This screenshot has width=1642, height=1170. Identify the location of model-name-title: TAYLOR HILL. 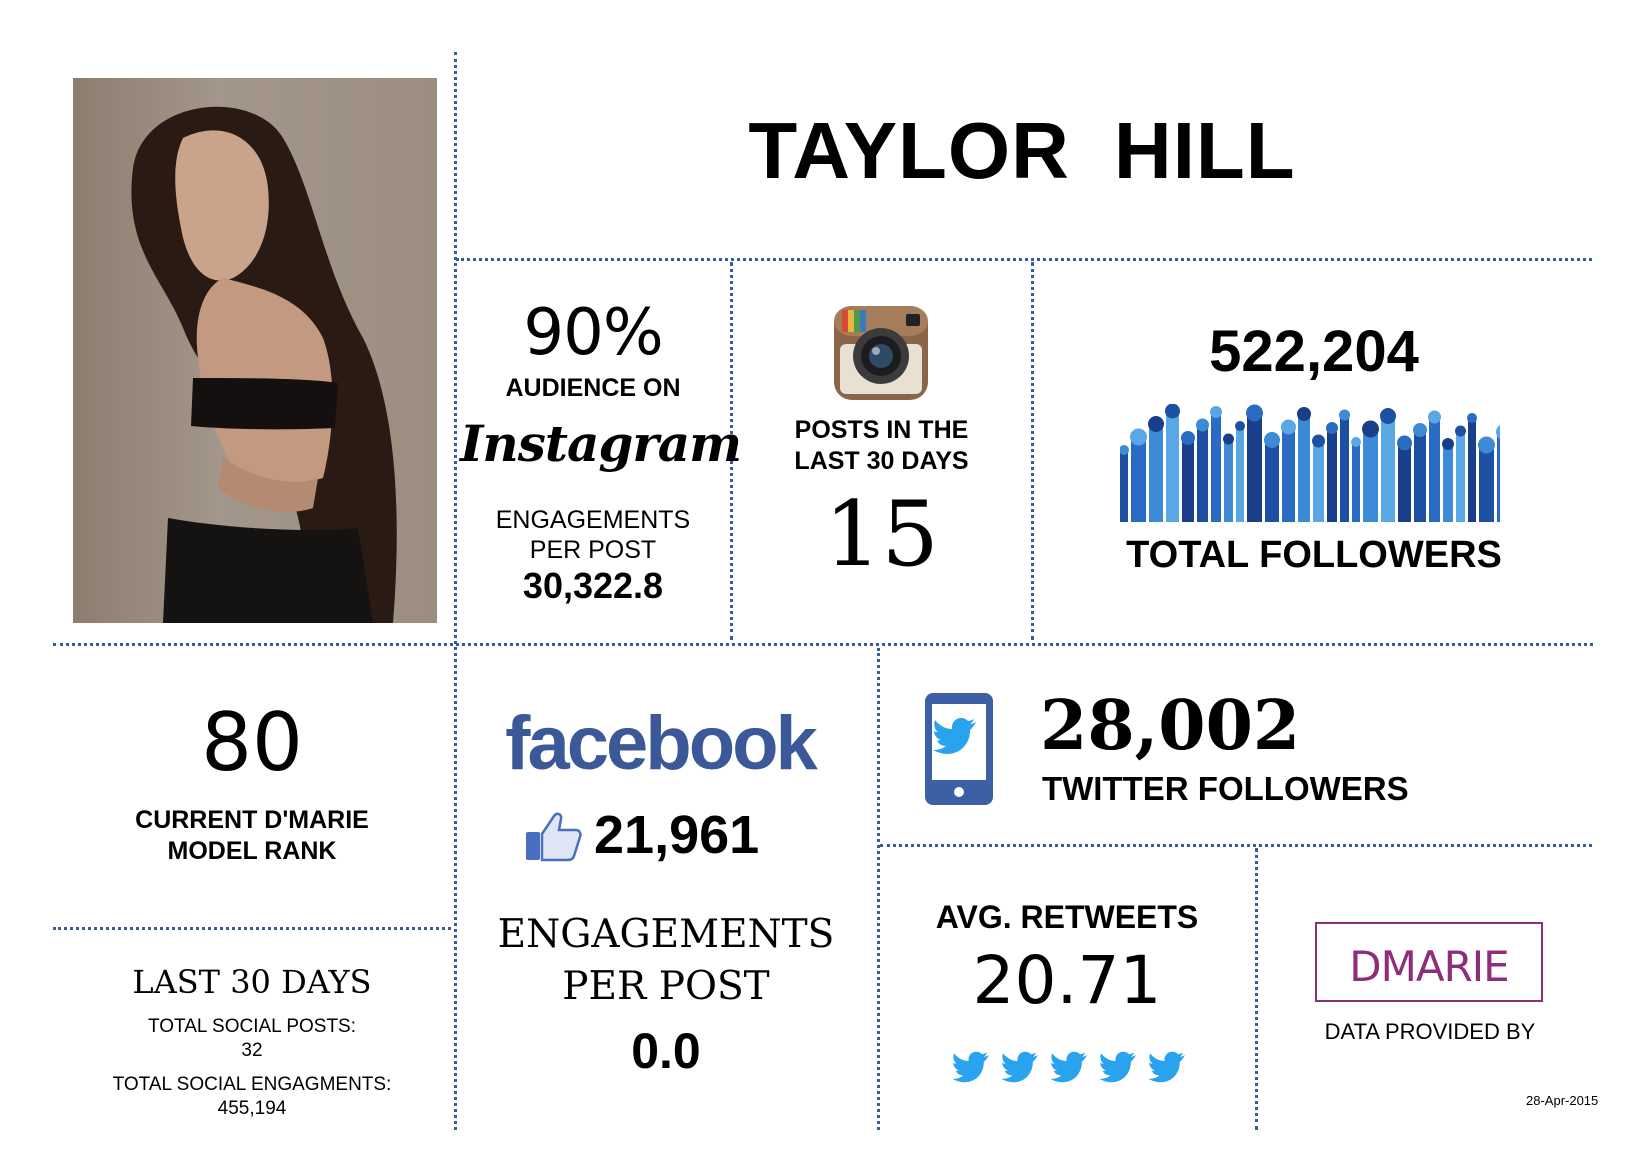
(1022, 151).